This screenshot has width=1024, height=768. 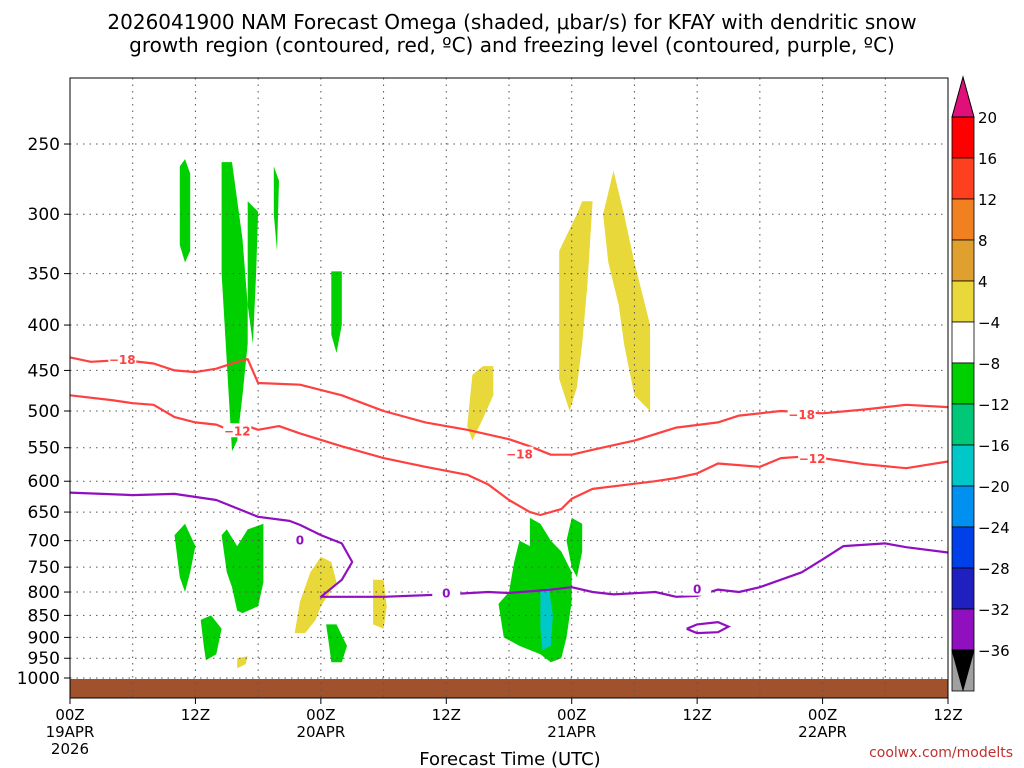 I want to click on colorbar-top-arrow, so click(x=963, y=96).